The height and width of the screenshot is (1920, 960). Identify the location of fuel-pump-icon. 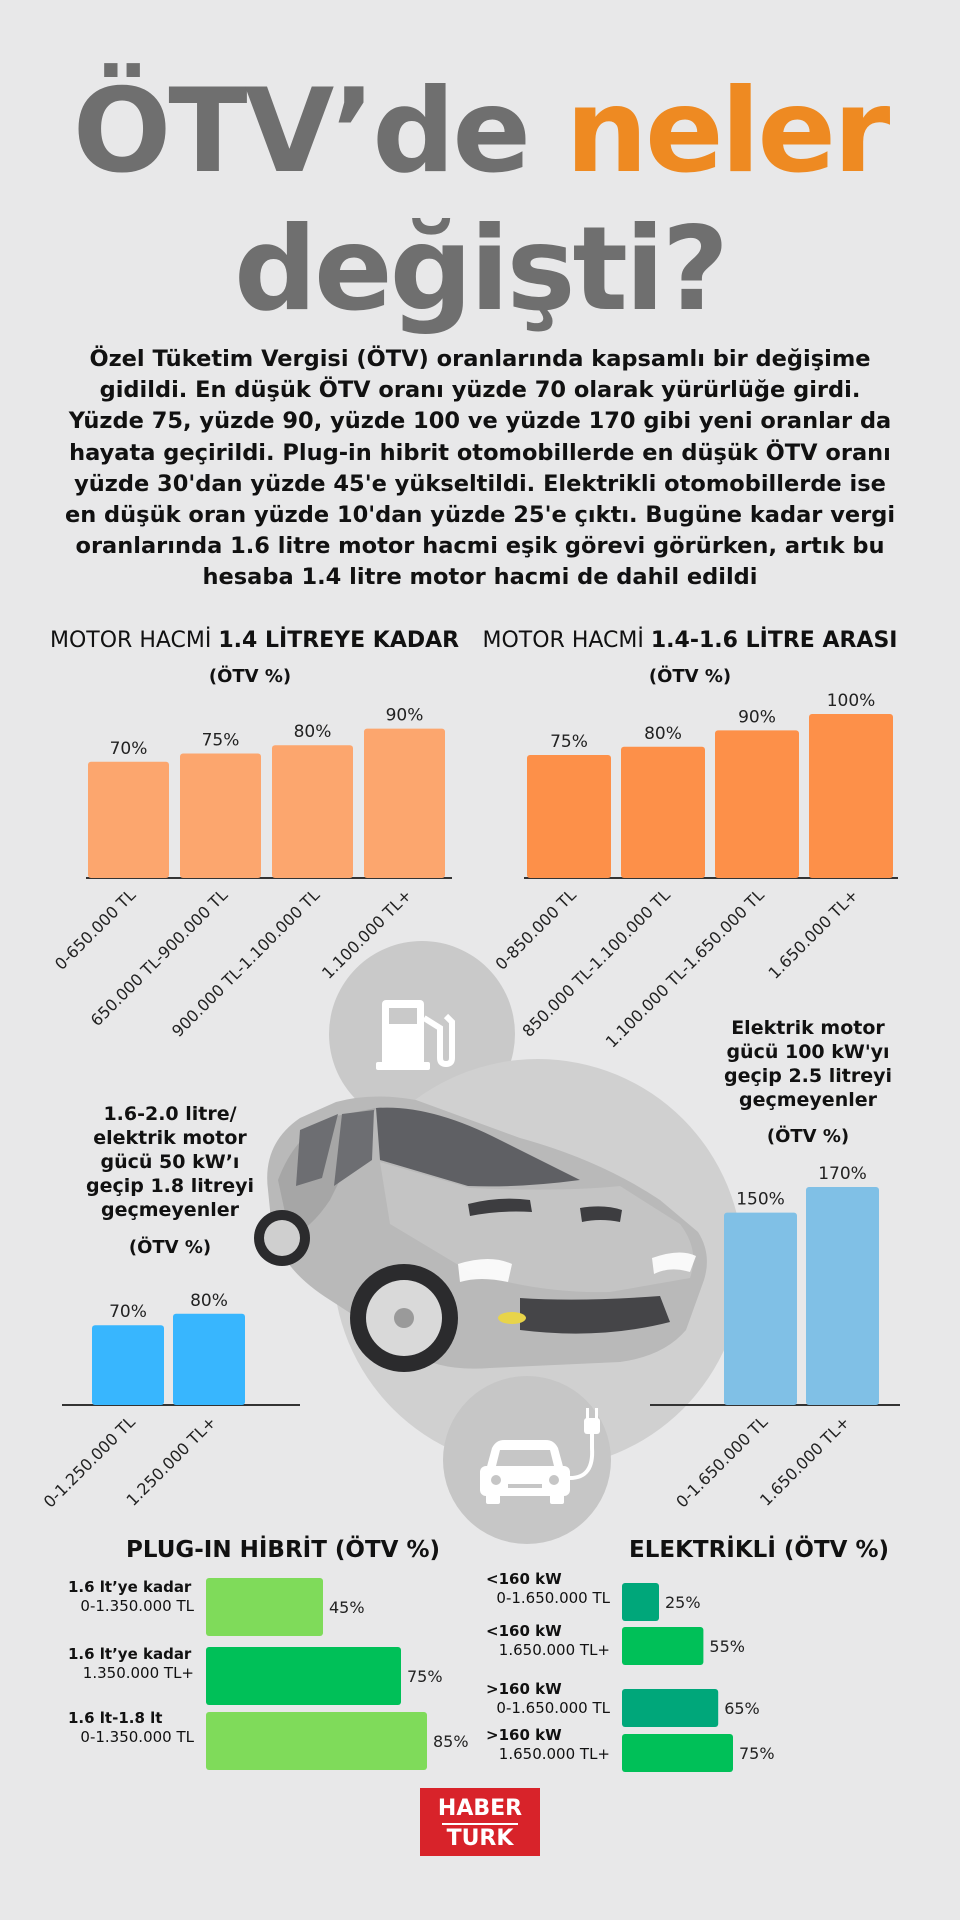
(415, 1035).